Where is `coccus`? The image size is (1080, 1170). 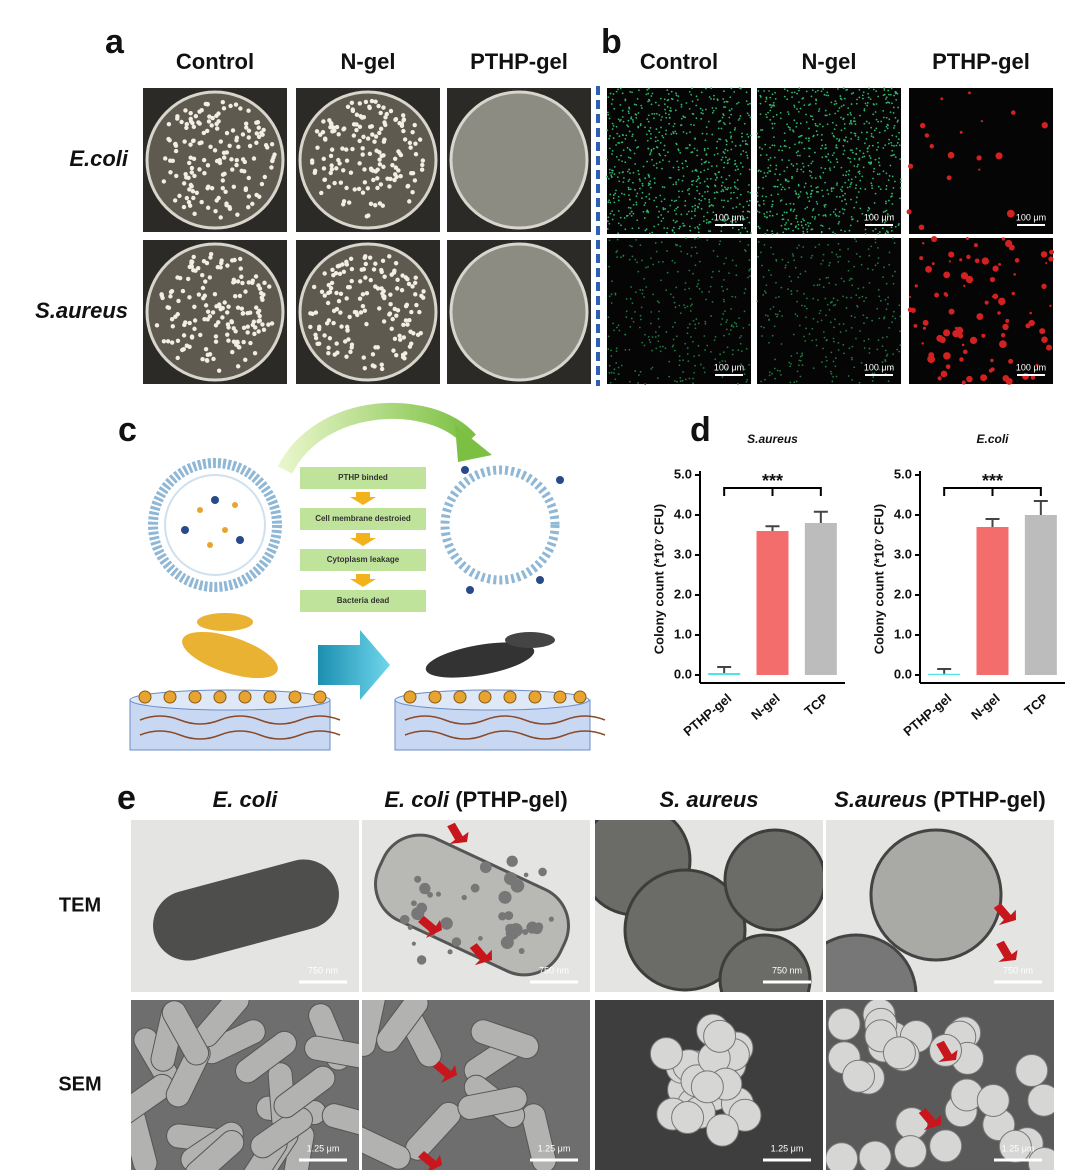 coccus is located at coordinates (946, 1146).